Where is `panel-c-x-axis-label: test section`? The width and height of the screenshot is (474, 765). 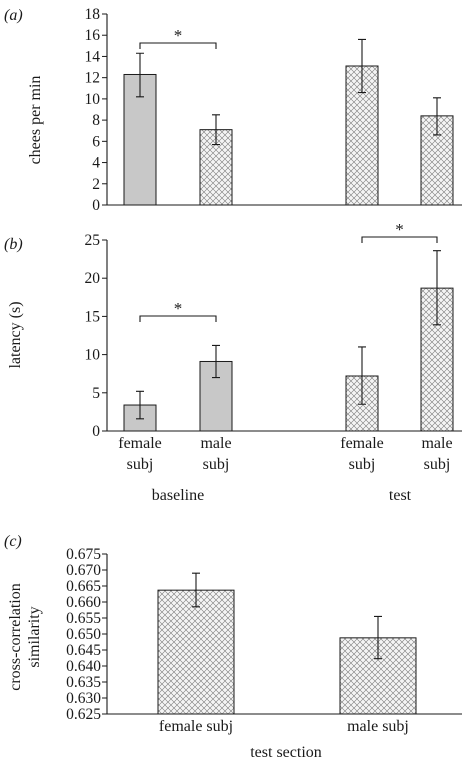 panel-c-x-axis-label: test section is located at coordinates (286, 752).